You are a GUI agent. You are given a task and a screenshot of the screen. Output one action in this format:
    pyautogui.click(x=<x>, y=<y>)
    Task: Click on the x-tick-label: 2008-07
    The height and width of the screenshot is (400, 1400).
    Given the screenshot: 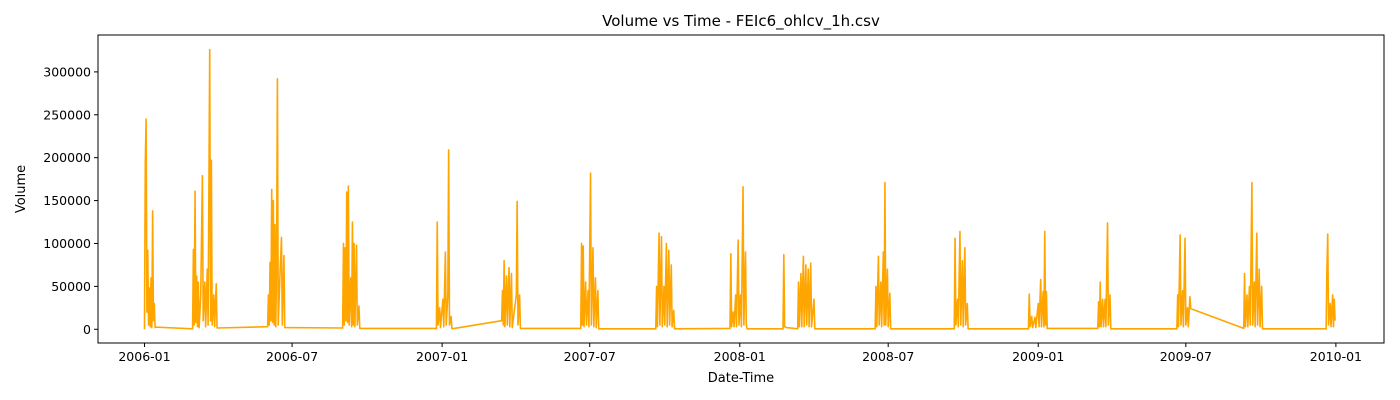 What is the action you would take?
    pyautogui.click(x=888, y=356)
    